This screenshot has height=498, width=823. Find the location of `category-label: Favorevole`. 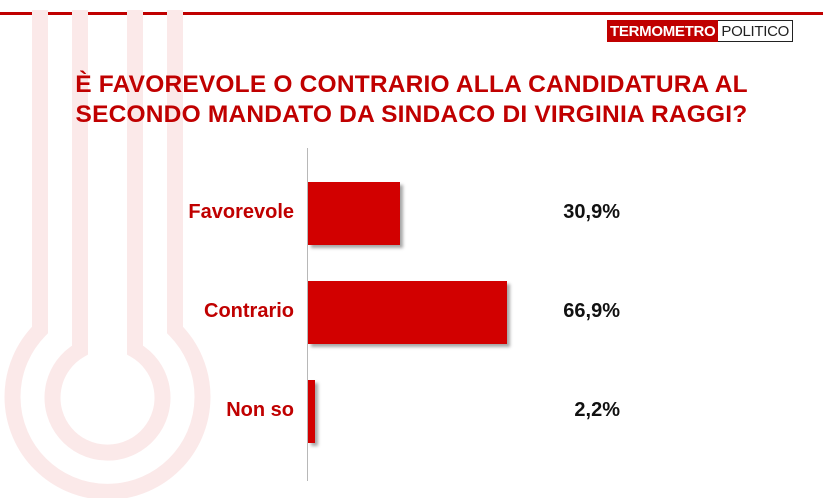

category-label: Favorevole is located at coordinates (241, 212).